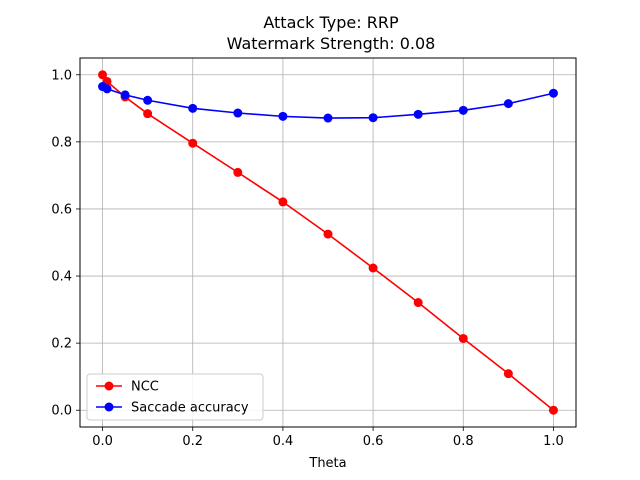 Image resolution: width=640 pixels, height=480 pixels. Describe the element at coordinates (190, 408) in the screenshot. I see `legend-label-saccade-accuracy: Saccade accuracy` at that location.